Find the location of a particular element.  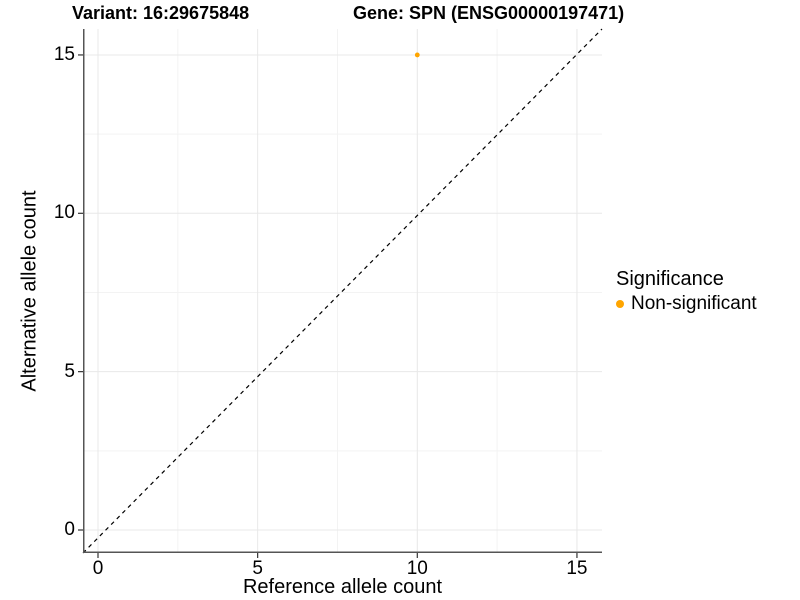

y-tick-label: 15 is located at coordinates (64, 54).